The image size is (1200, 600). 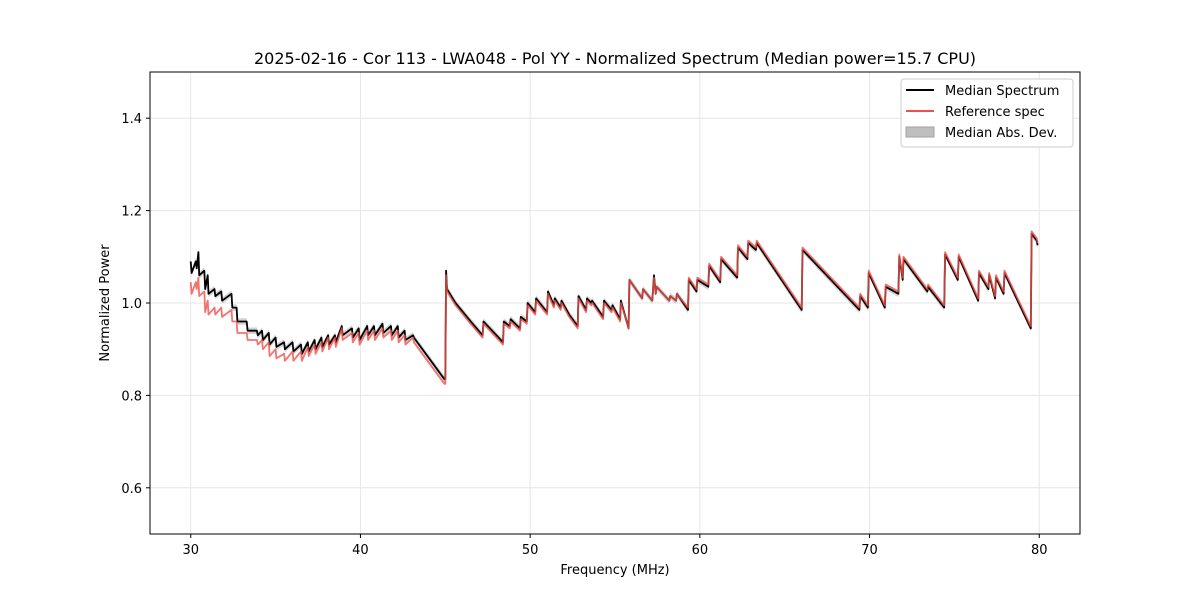 I want to click on y-tick-label: 1.4, so click(x=131, y=119).